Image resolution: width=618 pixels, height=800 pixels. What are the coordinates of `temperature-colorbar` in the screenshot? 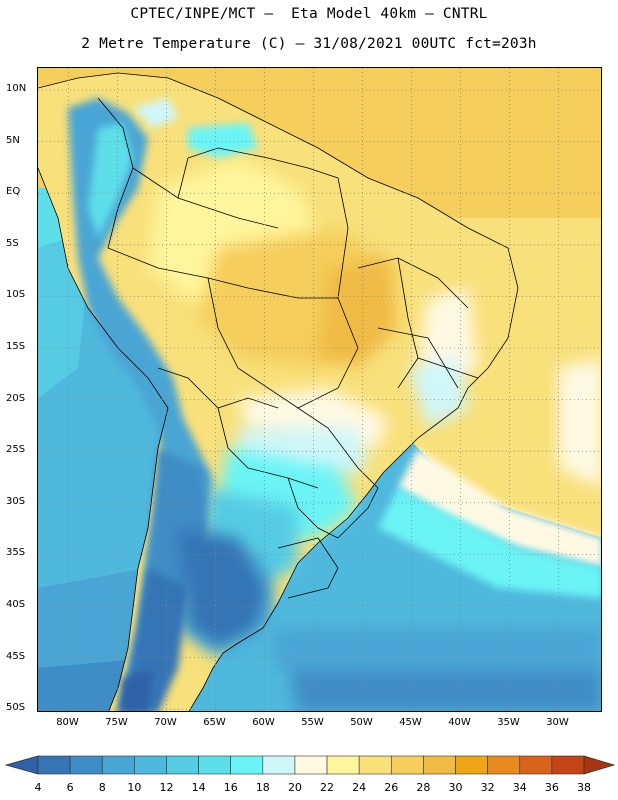 It's located at (310, 765).